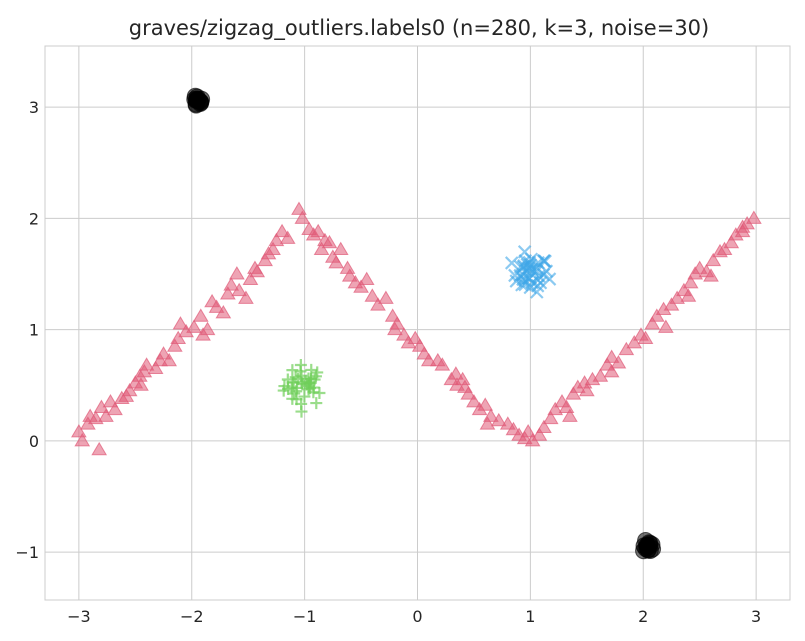  Describe the element at coordinates (27, 330) in the screenshot. I see `y-axis-ticks: −1 0 1 2 3` at that location.